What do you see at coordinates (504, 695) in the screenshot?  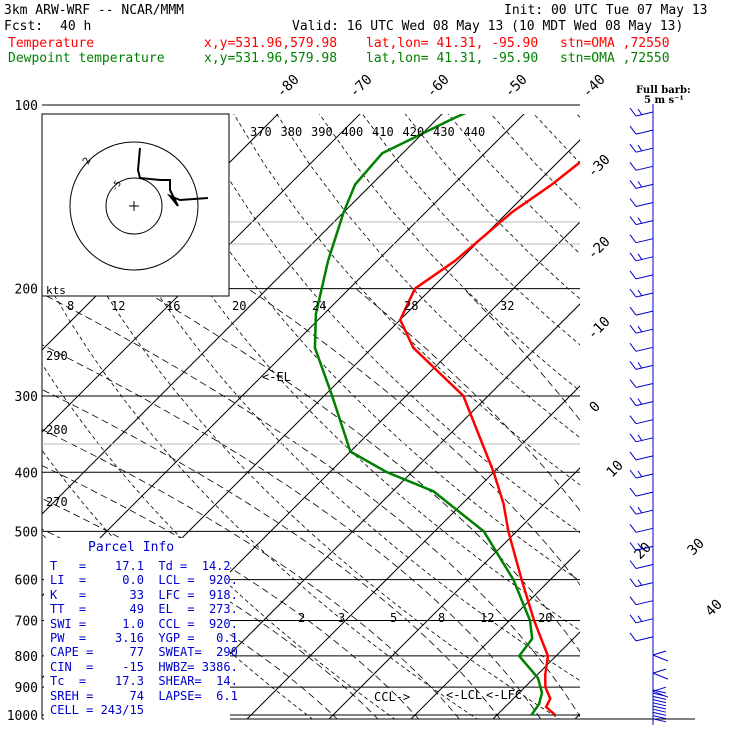 I see `level-annotation: <-LFC` at bounding box center [504, 695].